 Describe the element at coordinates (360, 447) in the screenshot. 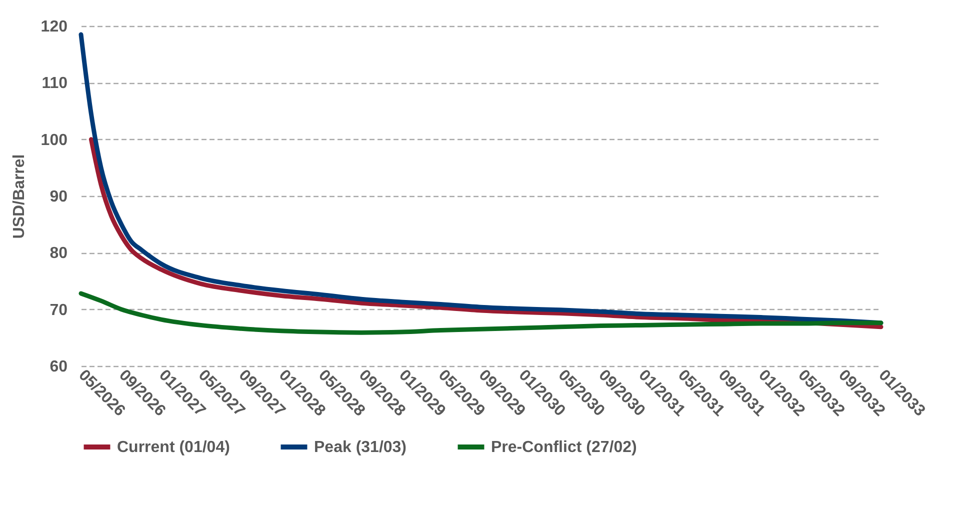

I see `legend-label: Peak (31/03)` at that location.